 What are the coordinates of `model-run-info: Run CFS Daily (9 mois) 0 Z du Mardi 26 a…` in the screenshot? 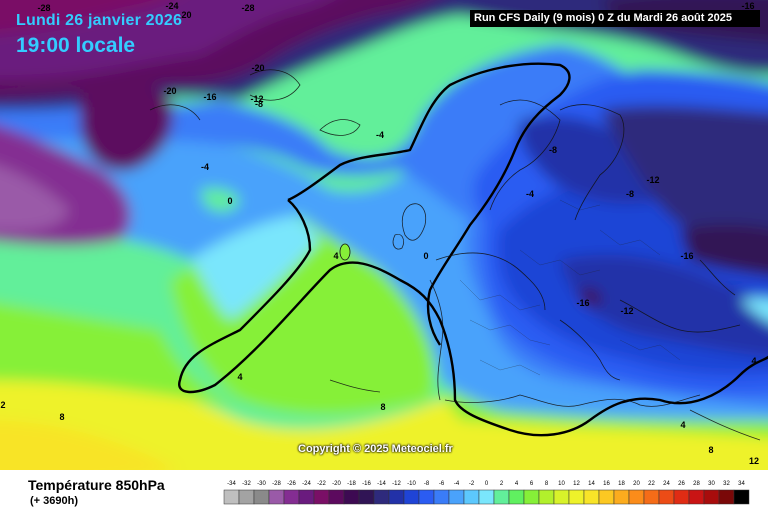 It's located at (615, 18).